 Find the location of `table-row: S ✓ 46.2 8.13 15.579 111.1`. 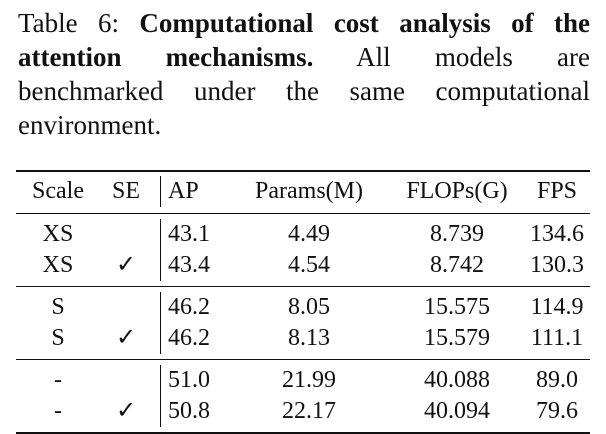

table-row: S ✓ 46.2 8.13 15.579 111.1 is located at coordinates (303, 338).